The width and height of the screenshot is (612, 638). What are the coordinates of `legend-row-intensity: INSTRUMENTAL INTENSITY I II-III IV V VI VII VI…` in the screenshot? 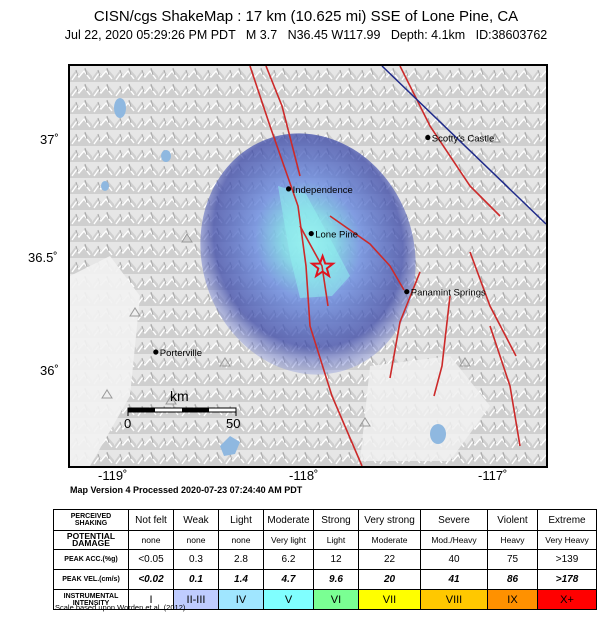 It's located at (325, 599).